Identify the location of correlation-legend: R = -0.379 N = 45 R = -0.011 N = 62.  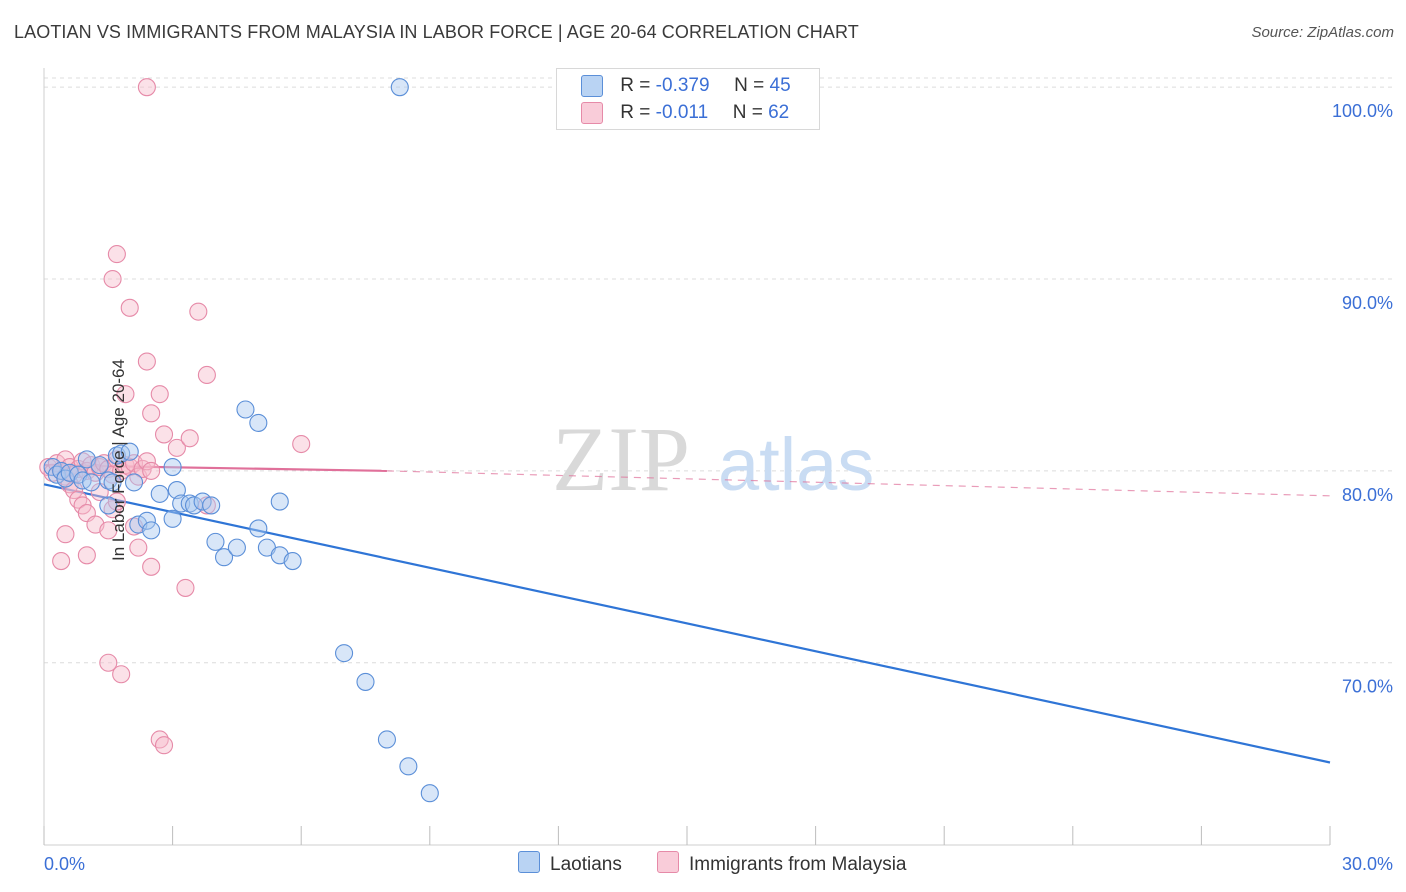
(688, 99).